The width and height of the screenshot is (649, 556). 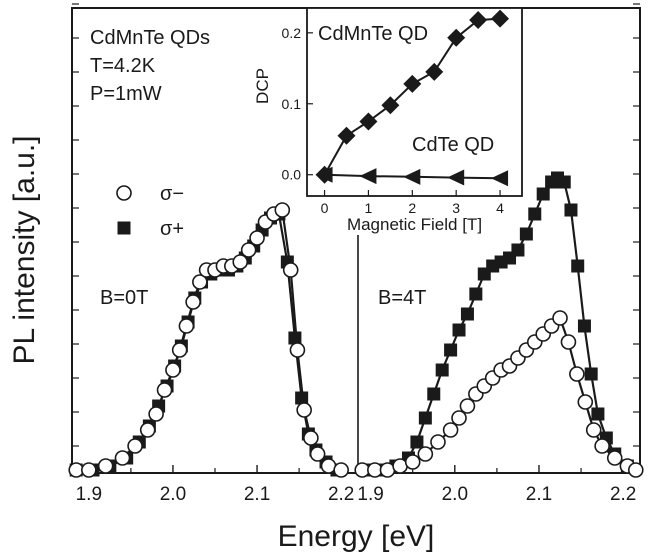 I want to click on x-tick-label: 2.0, so click(x=173, y=494).